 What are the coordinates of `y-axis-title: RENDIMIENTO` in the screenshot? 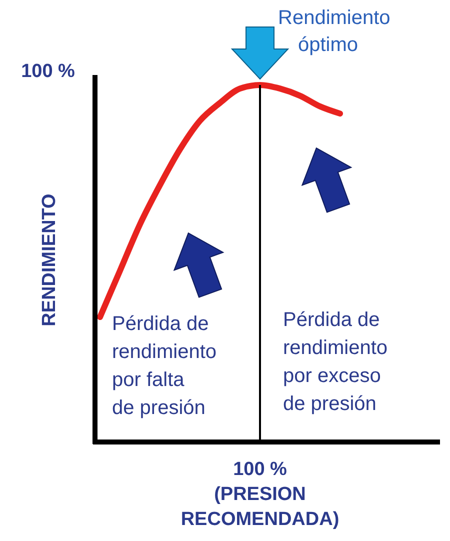 It's located at (49, 260).